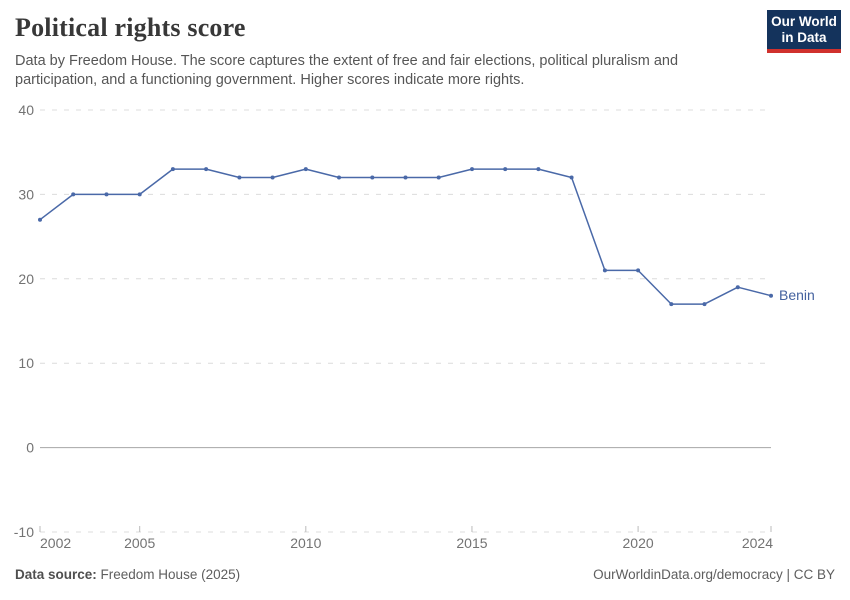 This screenshot has width=850, height=600. What do you see at coordinates (797, 295) in the screenshot?
I see `series-end-label: Benin` at bounding box center [797, 295].